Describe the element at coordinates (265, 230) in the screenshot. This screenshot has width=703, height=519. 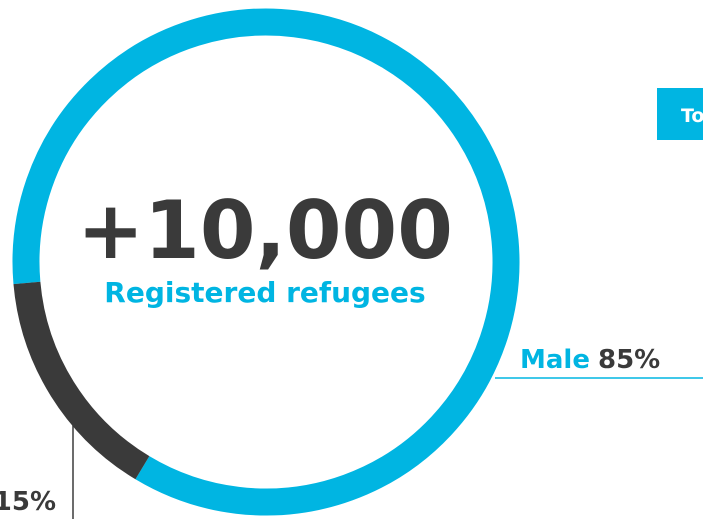
I see `chart-title: +10,000` at that location.